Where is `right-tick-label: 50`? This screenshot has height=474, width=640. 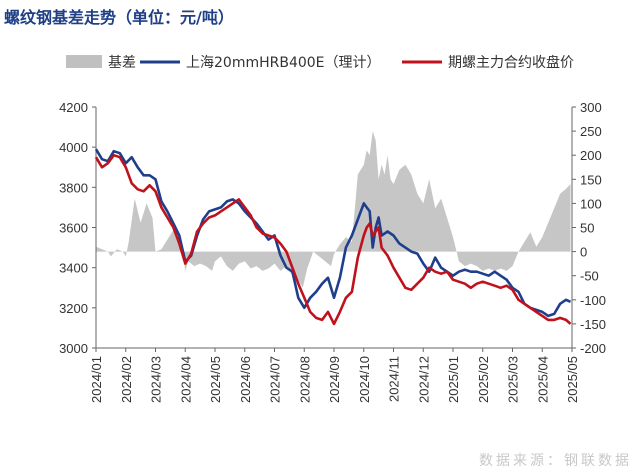 right-tick-label: 50 is located at coordinates (587, 228).